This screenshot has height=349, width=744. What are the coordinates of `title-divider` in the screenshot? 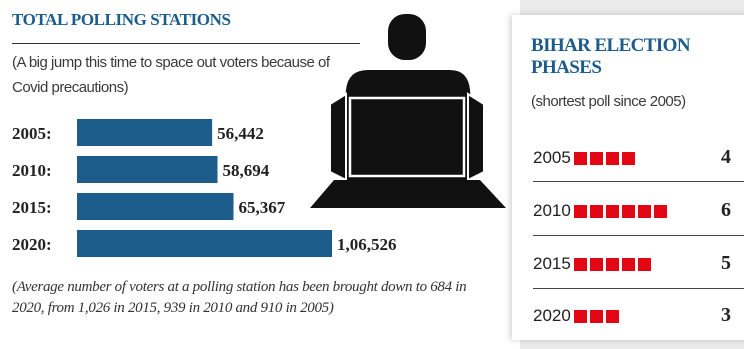 It's located at (186, 43).